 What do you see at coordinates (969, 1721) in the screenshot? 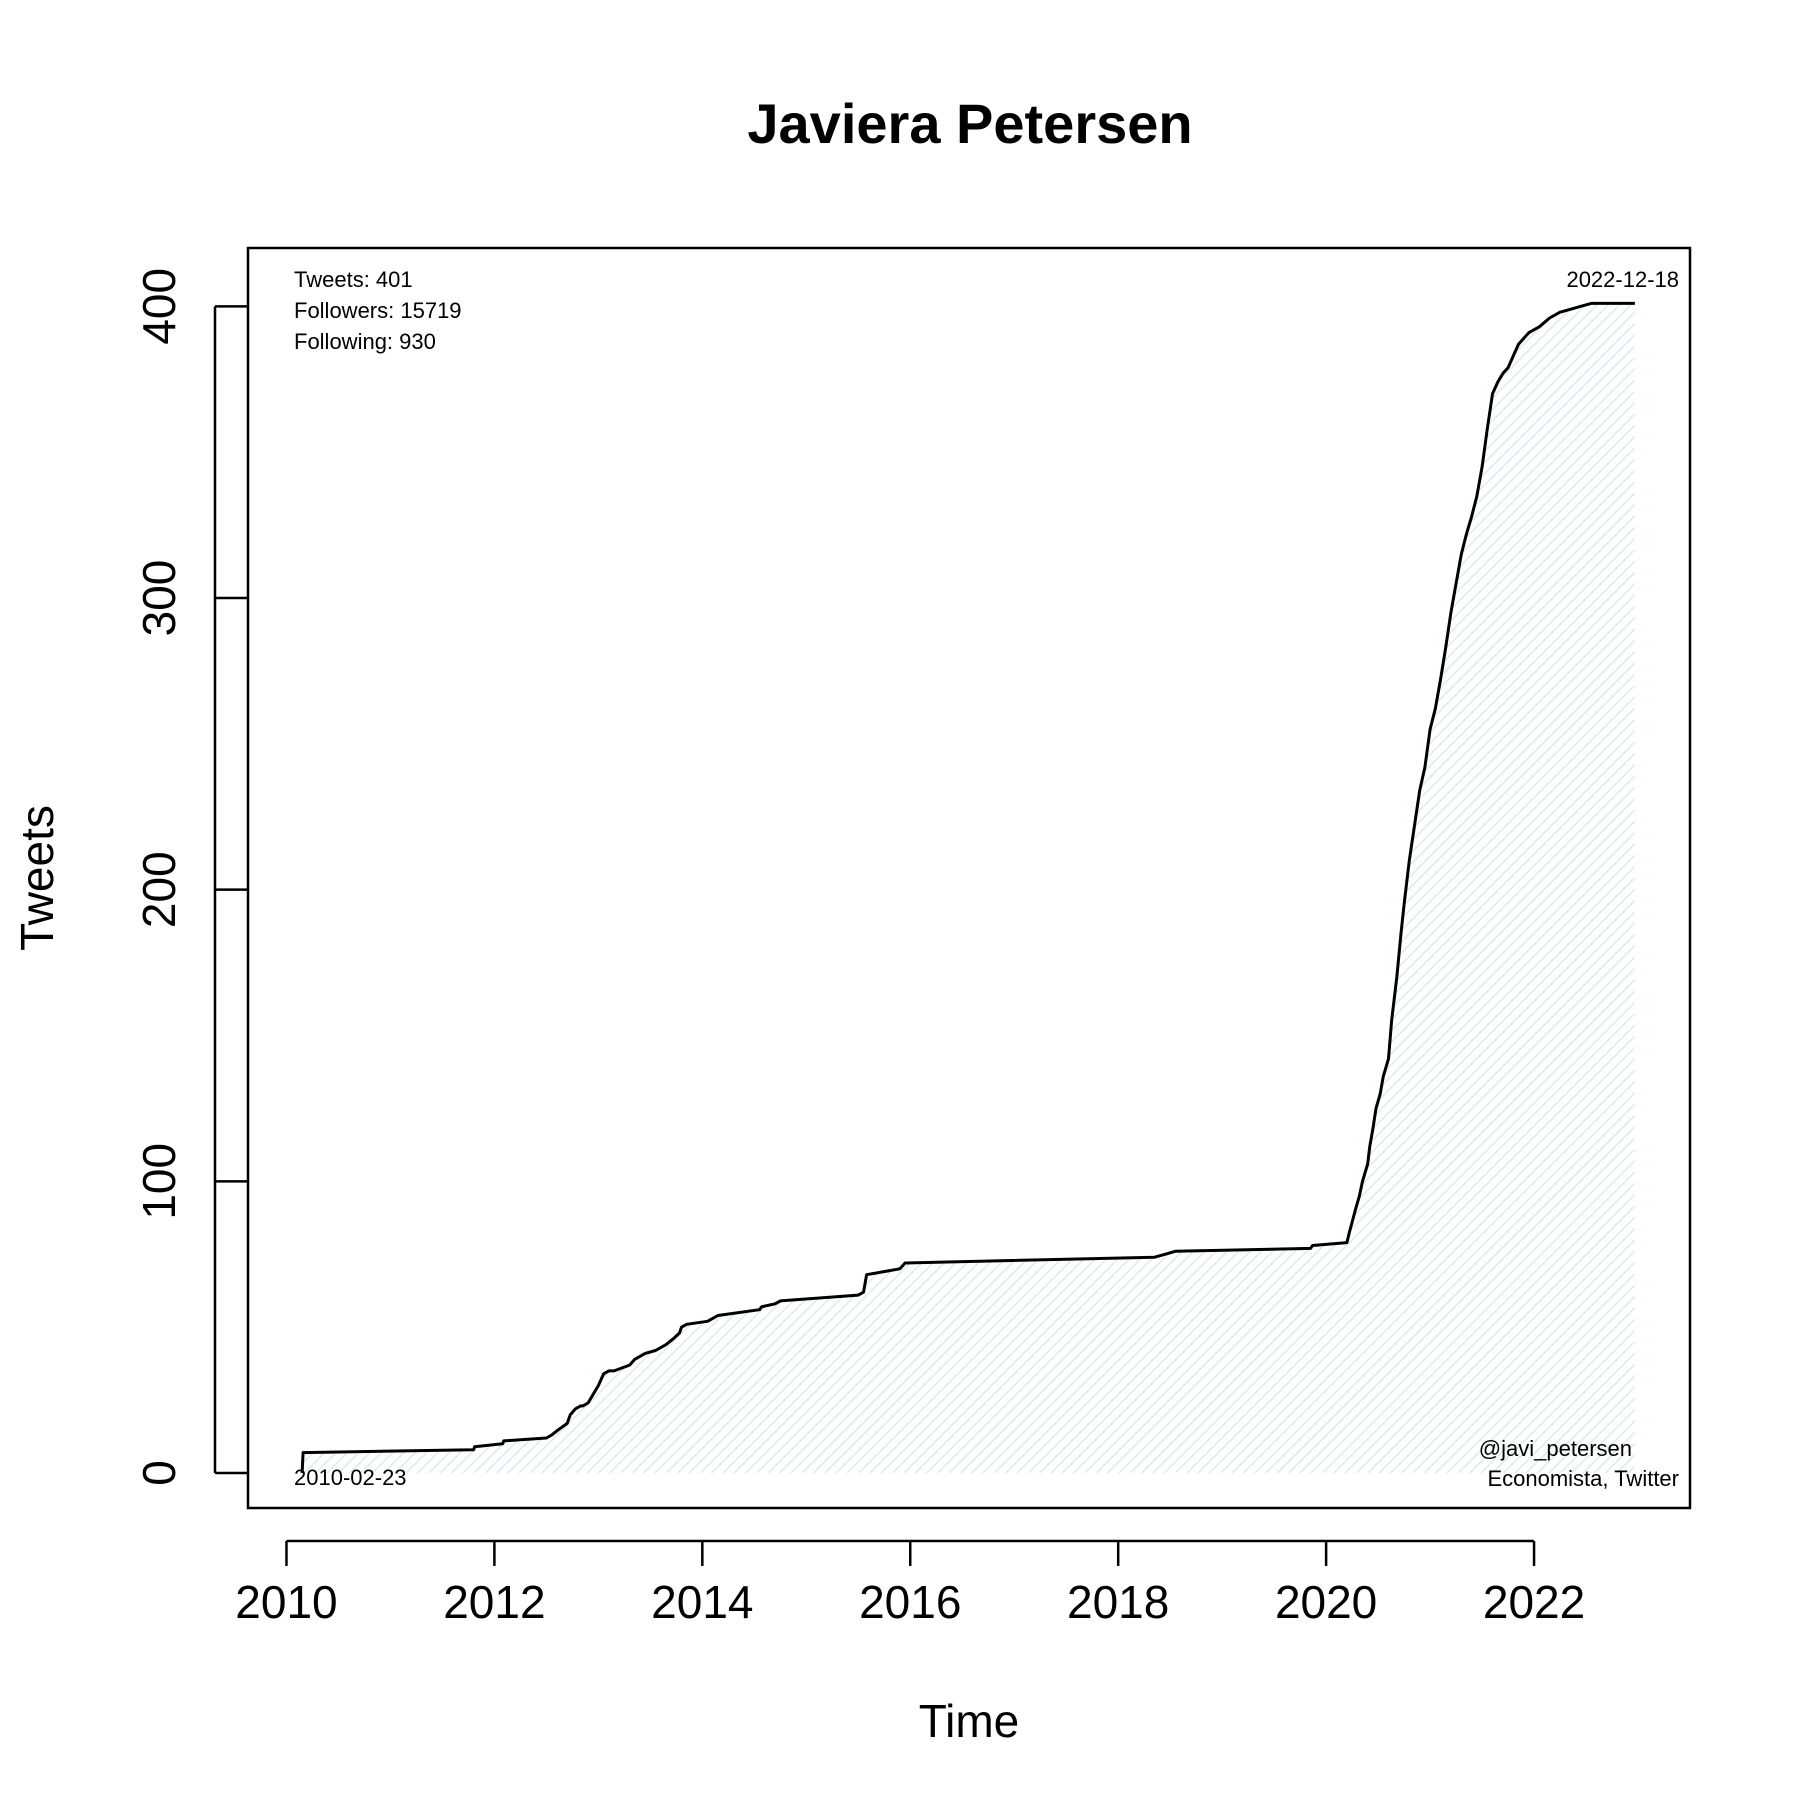
I see `x-axis-label: Time` at bounding box center [969, 1721].